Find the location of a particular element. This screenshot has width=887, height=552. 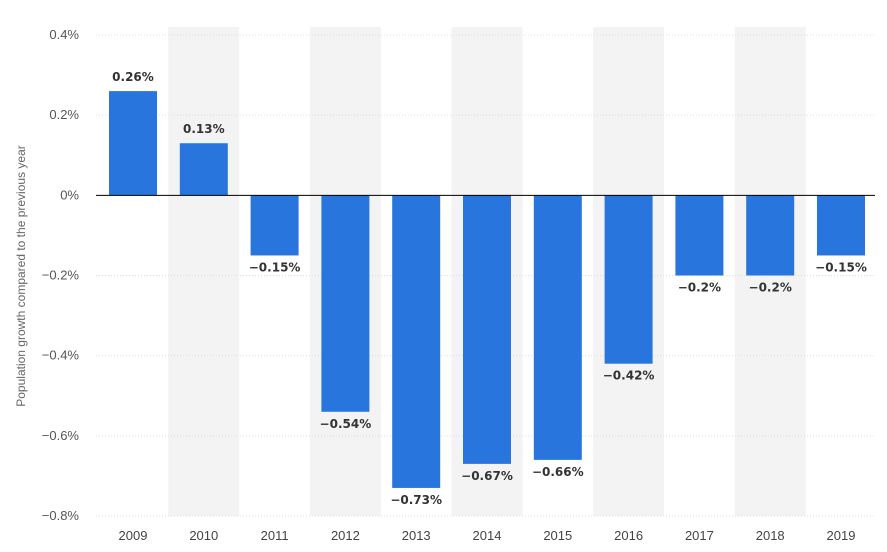

column-band is located at coordinates (204, 271).